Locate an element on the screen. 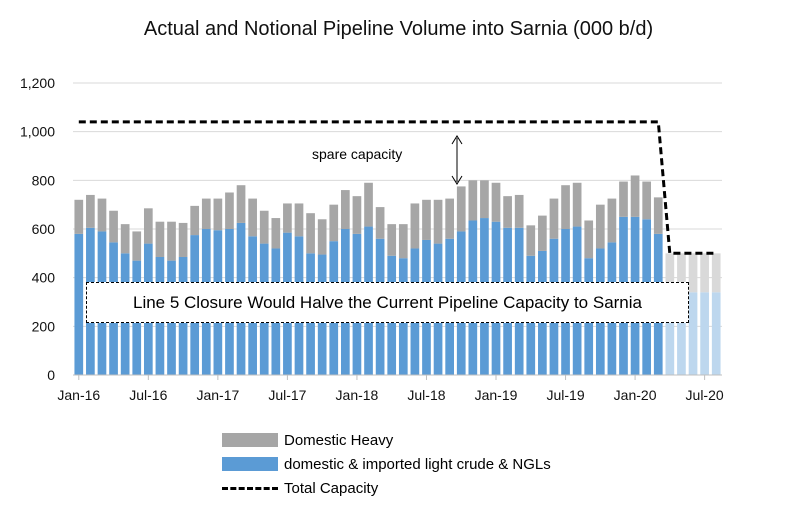 This screenshot has width=797, height=515. y-tick-label: 1,000 is located at coordinates (37, 132).